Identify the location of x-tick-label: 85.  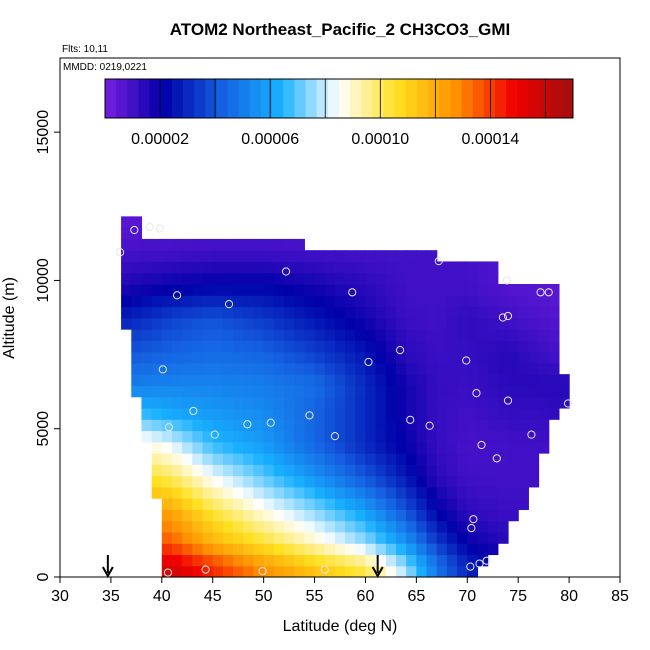
(620, 596).